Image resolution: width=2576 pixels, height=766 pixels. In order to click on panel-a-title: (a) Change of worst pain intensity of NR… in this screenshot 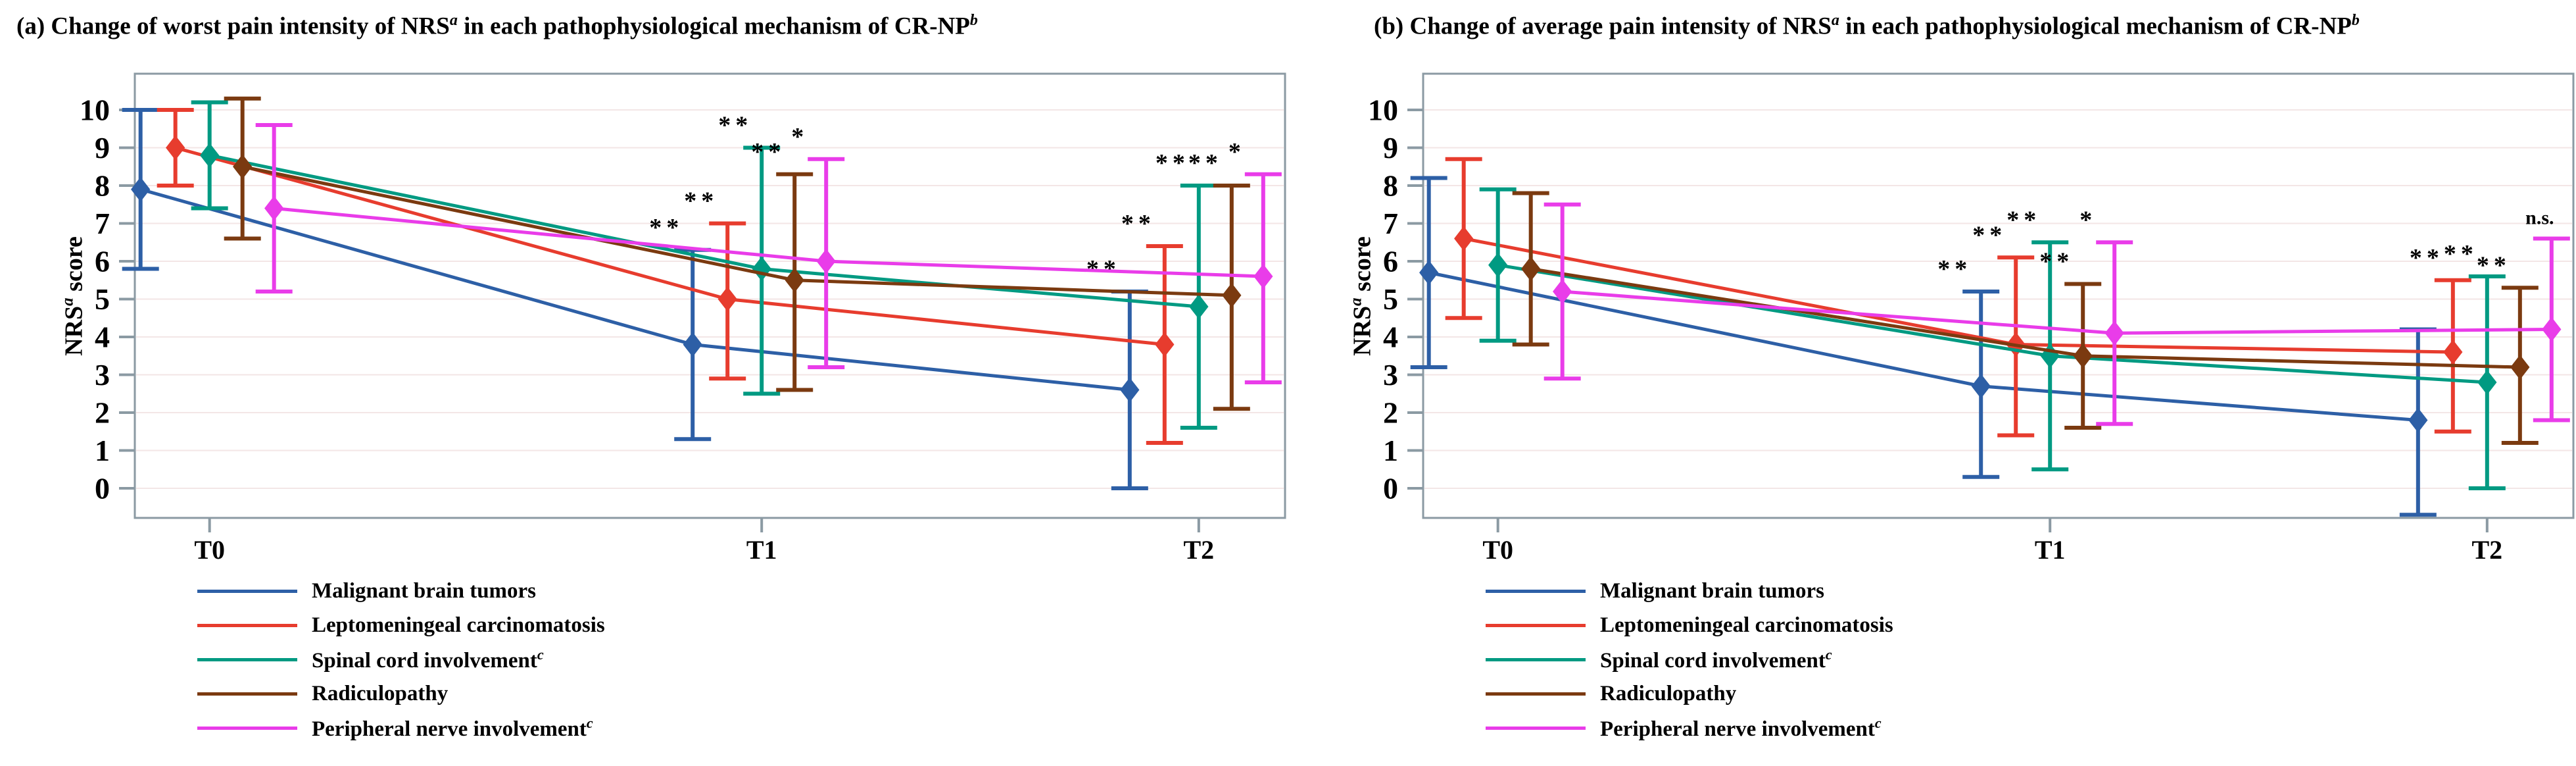, I will do `click(497, 26)`.